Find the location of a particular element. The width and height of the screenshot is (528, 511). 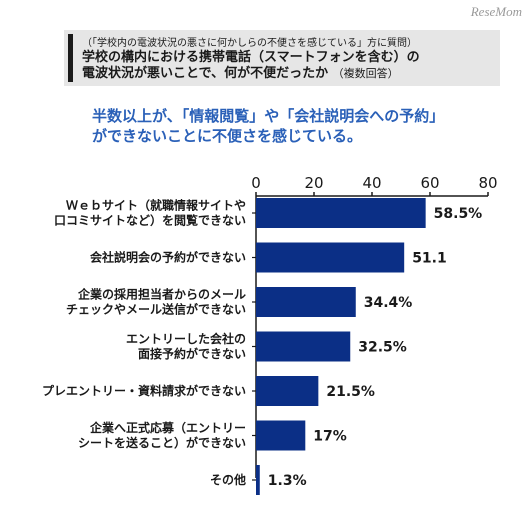

bar-value-label: 34.4% is located at coordinates (388, 303).